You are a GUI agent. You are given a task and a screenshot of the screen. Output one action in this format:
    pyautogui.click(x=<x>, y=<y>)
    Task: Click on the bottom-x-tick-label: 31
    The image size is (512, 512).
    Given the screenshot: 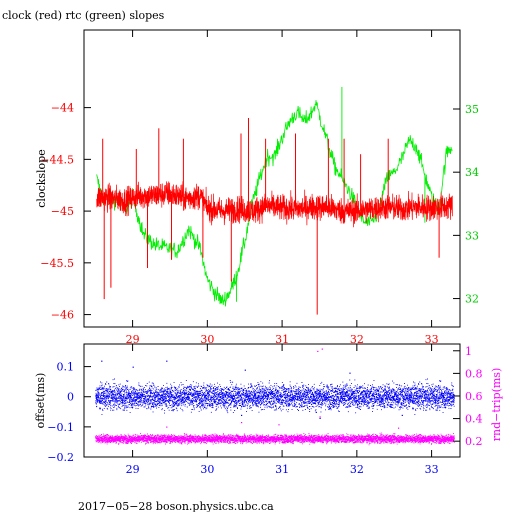 What is the action you would take?
    pyautogui.click(x=282, y=469)
    